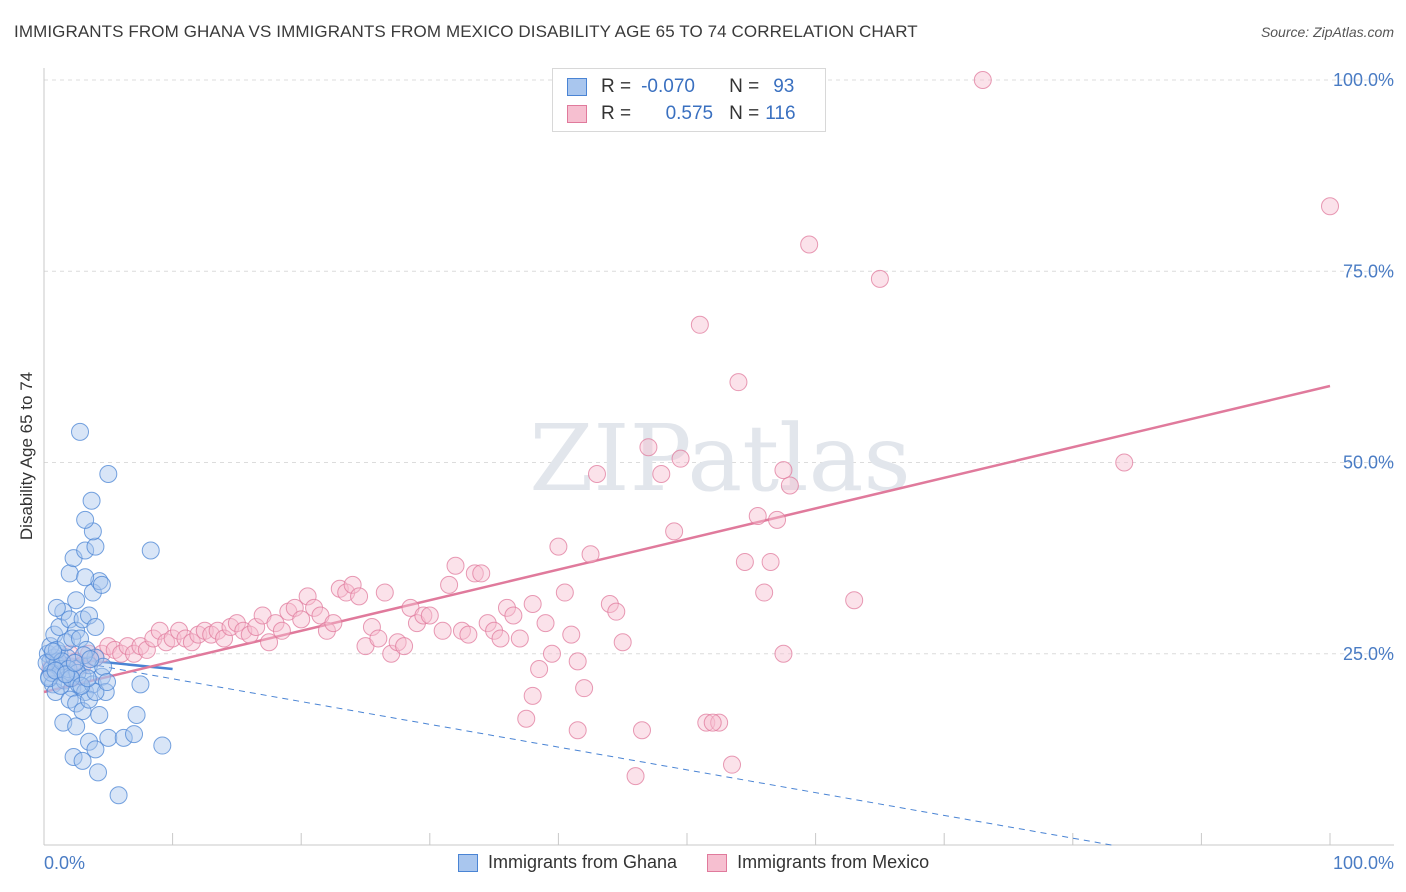 The width and height of the screenshot is (1406, 892). Describe the element at coordinates (1368, 654) in the screenshot. I see `y-tick-label-0: 25.0%` at that location.